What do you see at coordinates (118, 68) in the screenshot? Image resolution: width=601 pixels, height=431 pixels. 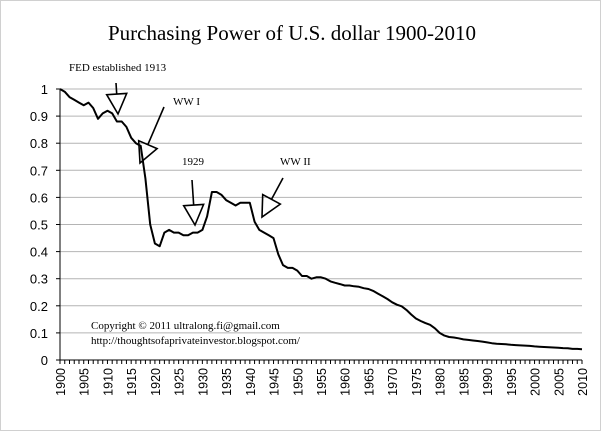 I see `annotation-fed-label: FED established 1913` at bounding box center [118, 68].